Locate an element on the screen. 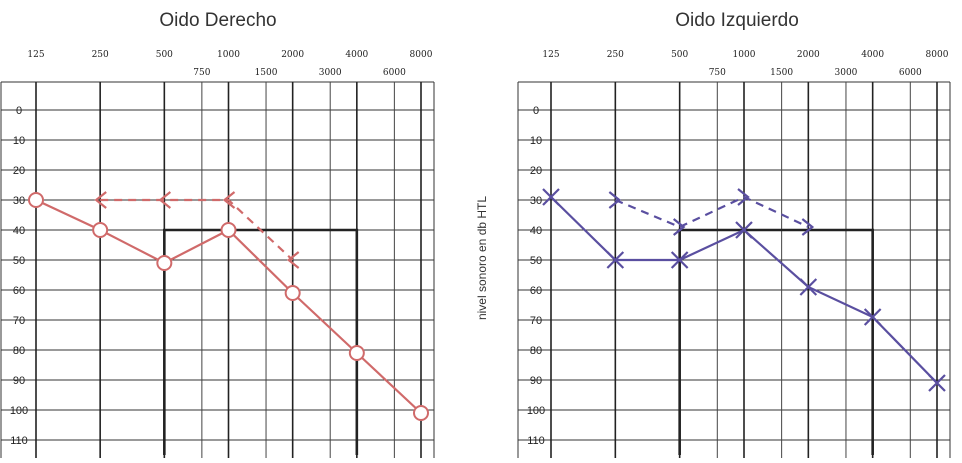 The height and width of the screenshot is (463, 962). y-axis-label: nivel sonoro en db HTL is located at coordinates (482, 258).